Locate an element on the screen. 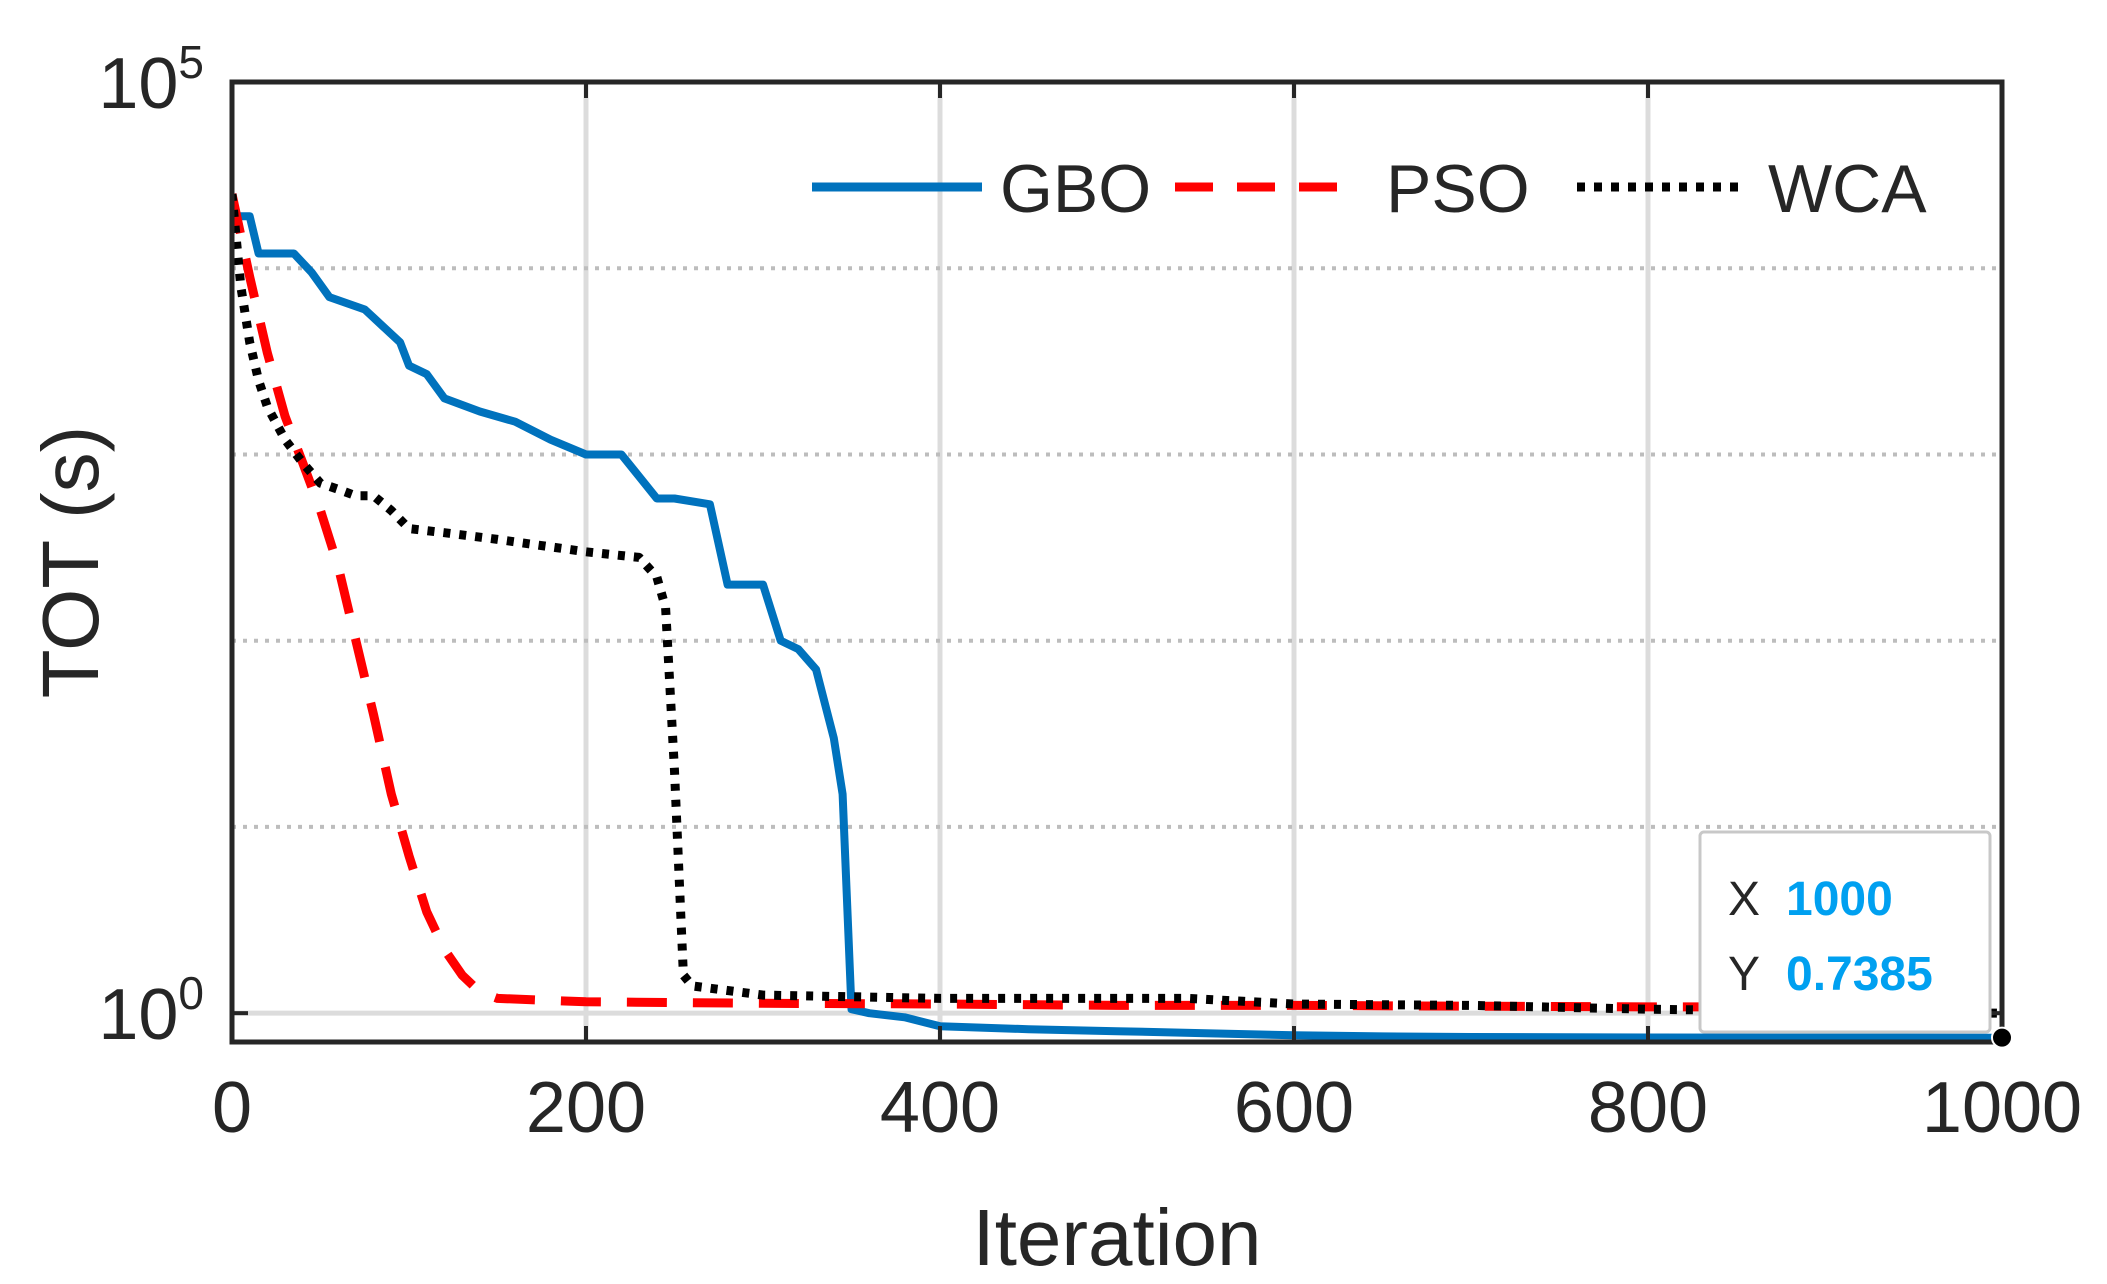 The height and width of the screenshot is (1284, 2107). x-tick-label: 600 is located at coordinates (1294, 1108).